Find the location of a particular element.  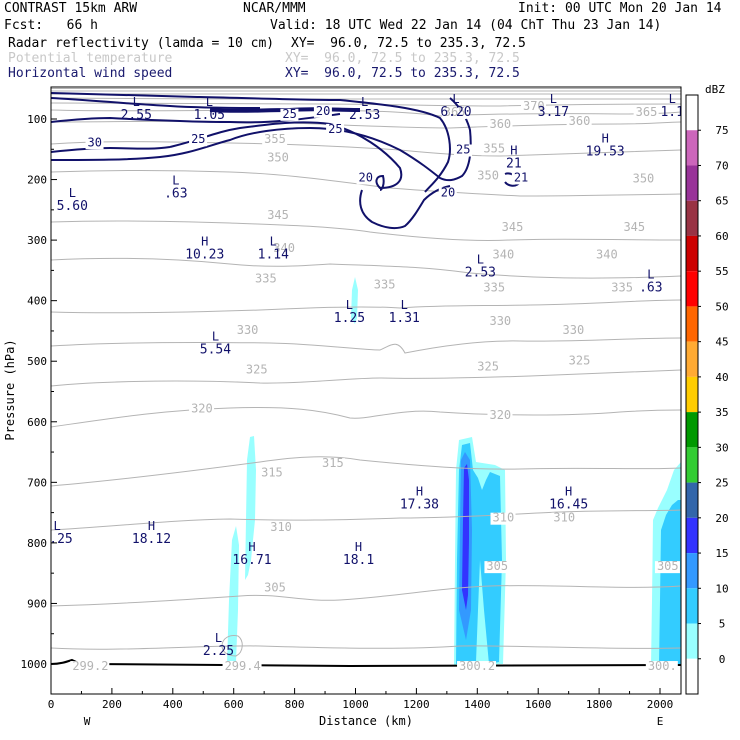

colorbar-level-label: 15 is located at coordinates (721, 553).